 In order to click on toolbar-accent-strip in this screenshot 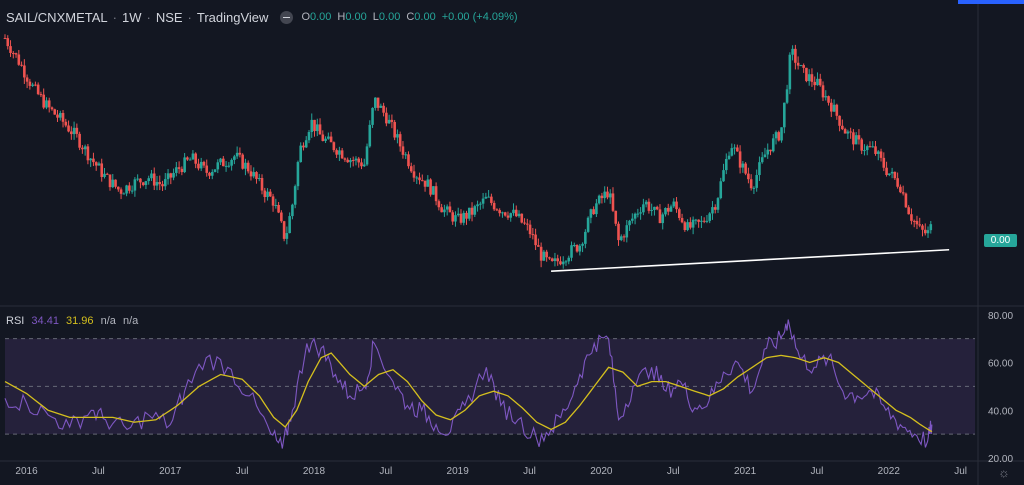, I will do `click(991, 2)`.